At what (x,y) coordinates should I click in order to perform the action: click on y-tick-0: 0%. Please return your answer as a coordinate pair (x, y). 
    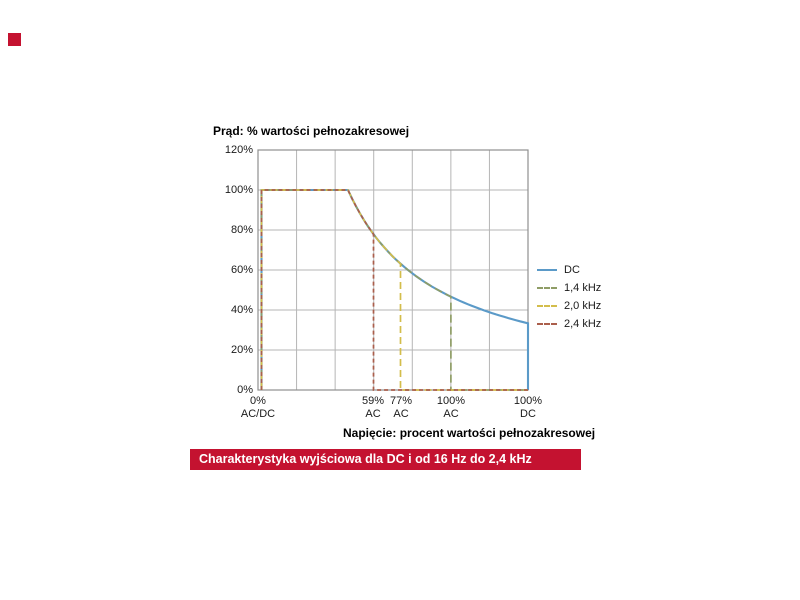
    Looking at the image, I should click on (245, 390).